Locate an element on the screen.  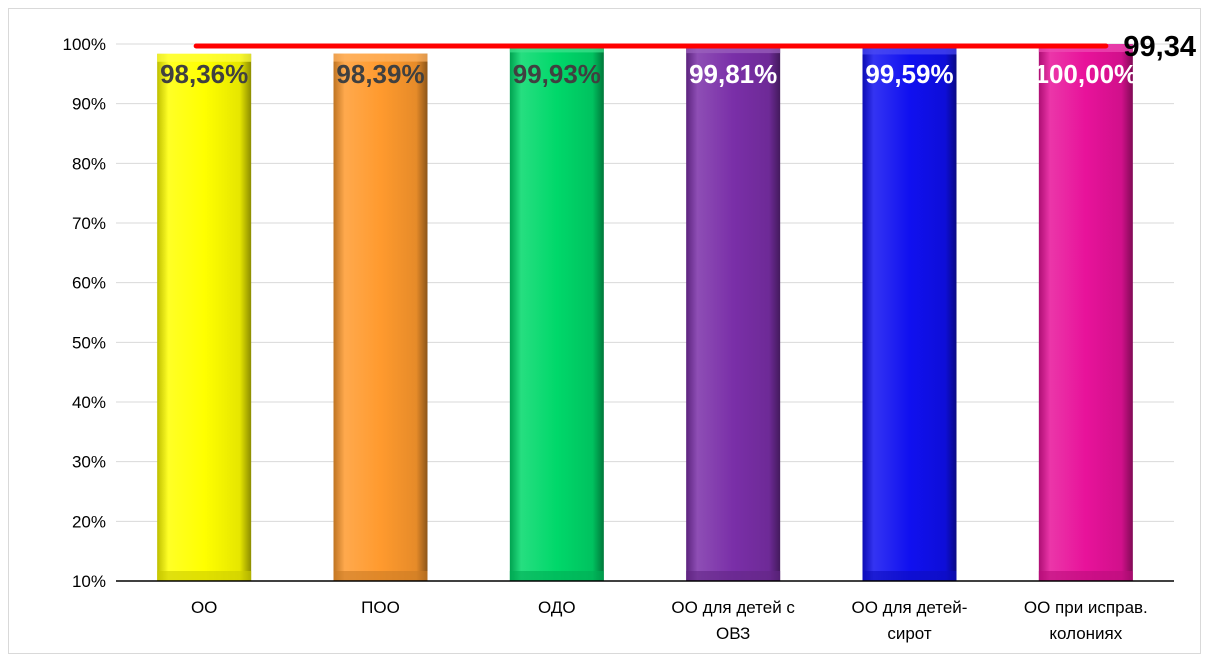
category-label: ОО при исправ. is located at coordinates (1086, 607).